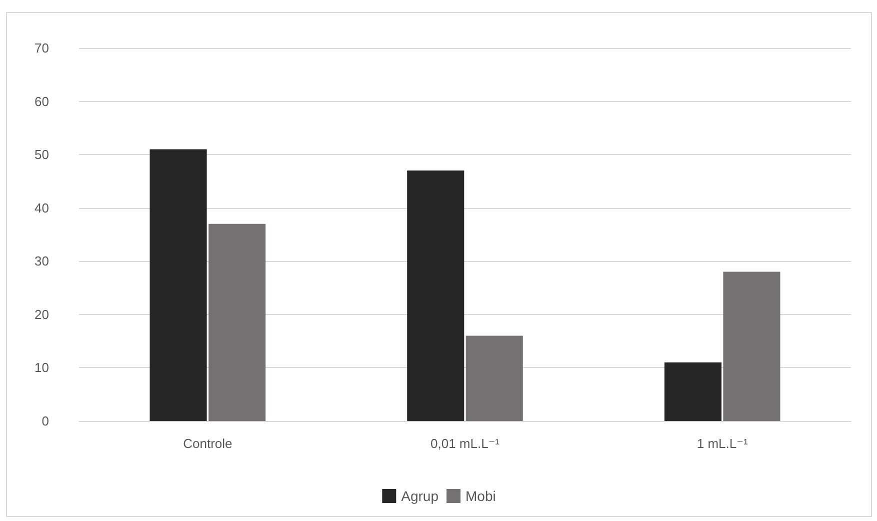 The height and width of the screenshot is (521, 877). I want to click on y-tick-label: 0, so click(45, 421).